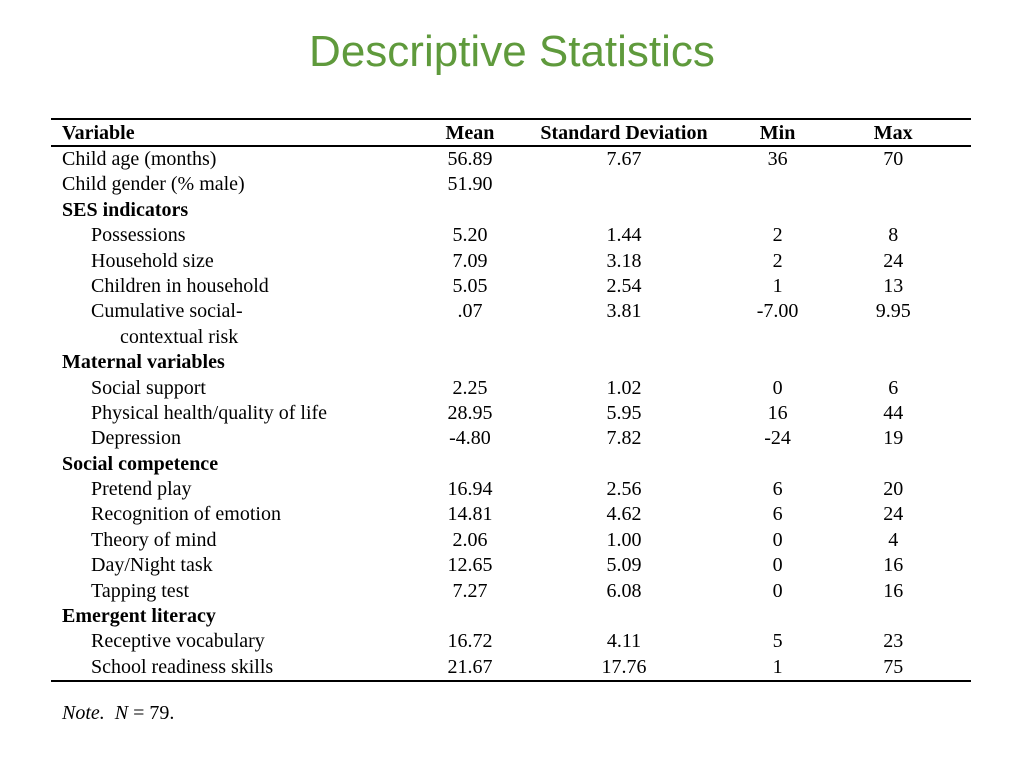 This screenshot has width=1024, height=768. Describe the element at coordinates (470, 641) in the screenshot. I see `cell-mean: 16.72` at that location.